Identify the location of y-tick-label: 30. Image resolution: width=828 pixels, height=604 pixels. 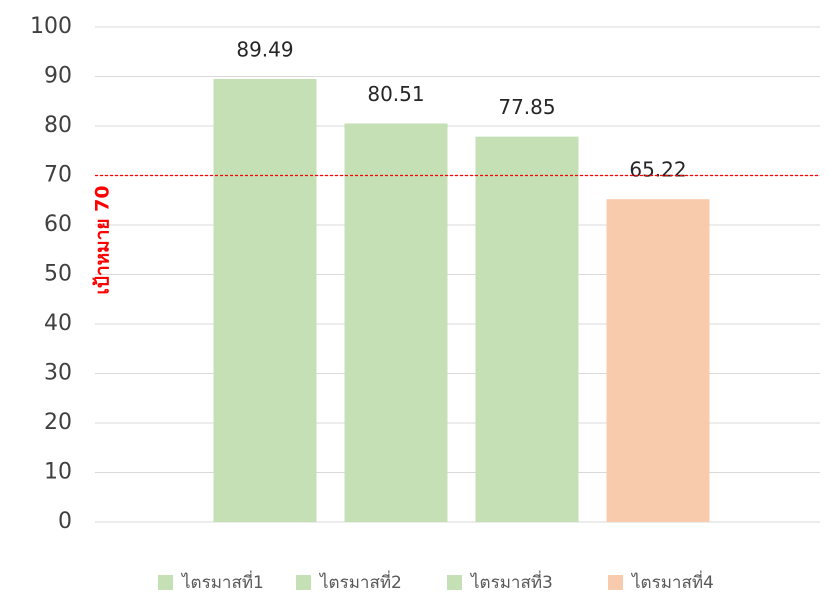
(58, 373).